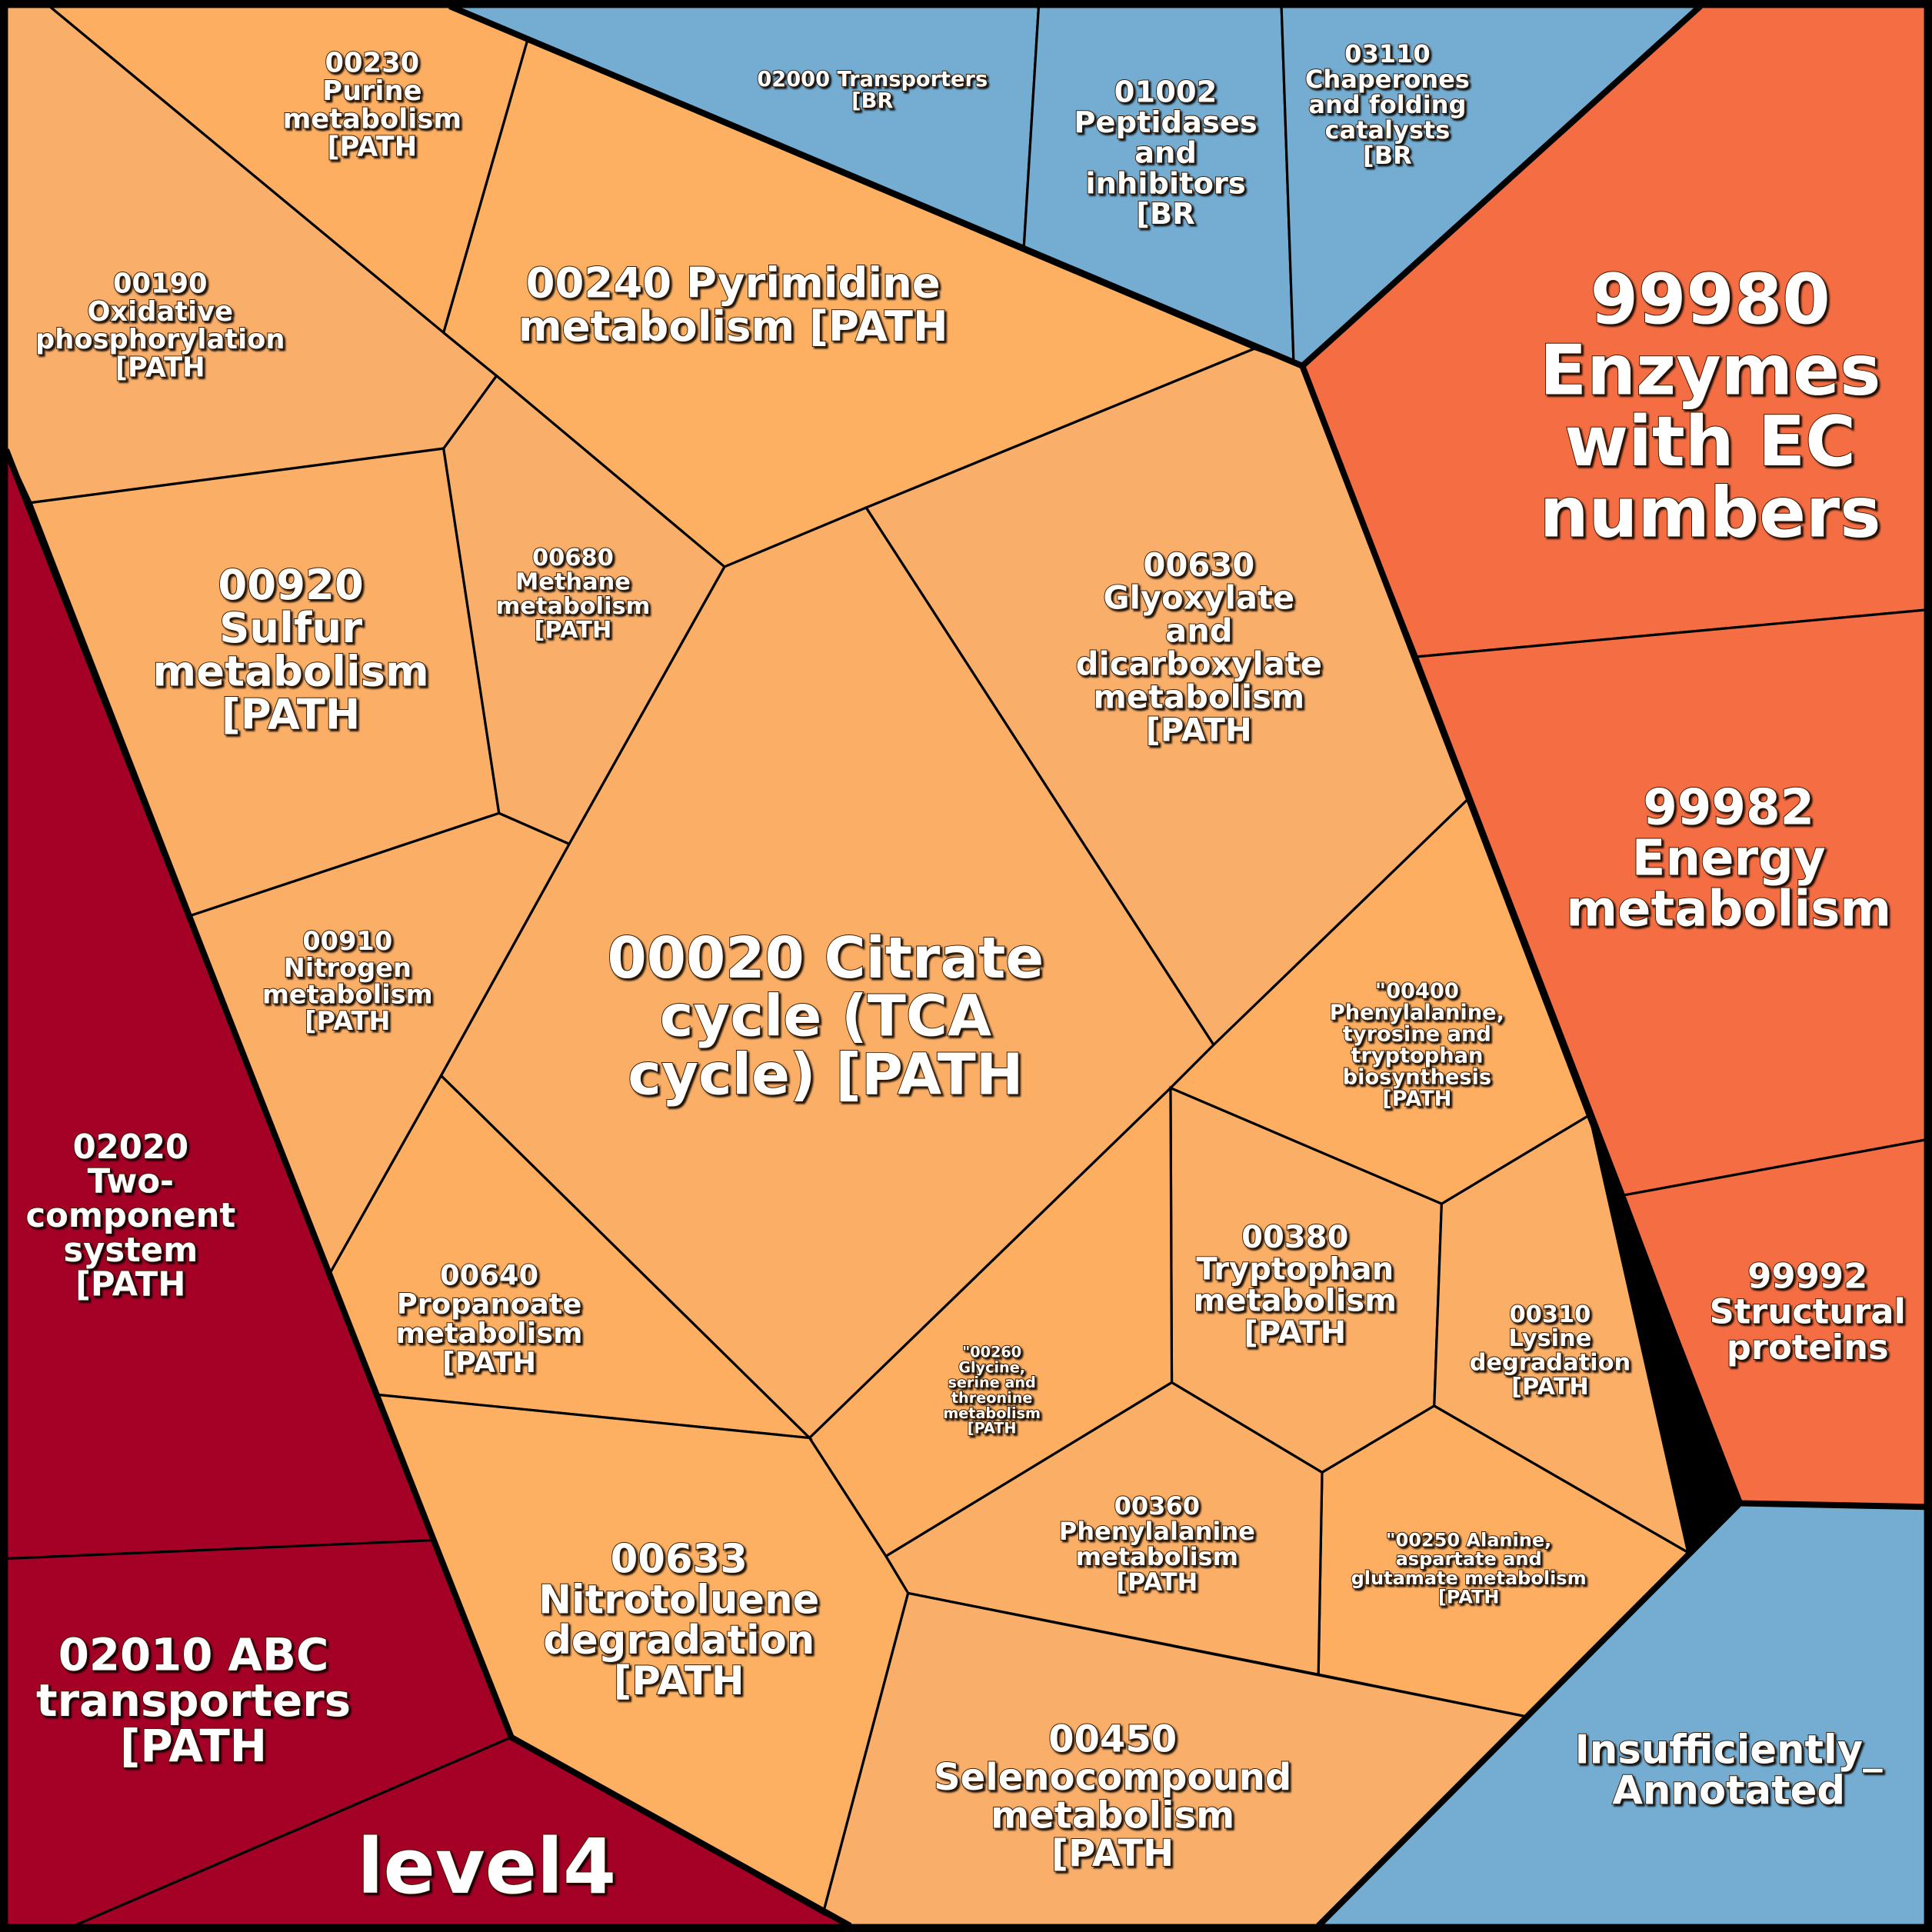 This screenshot has height=1932, width=1932. I want to click on label-line: cycle (TCA, so click(825, 1016).